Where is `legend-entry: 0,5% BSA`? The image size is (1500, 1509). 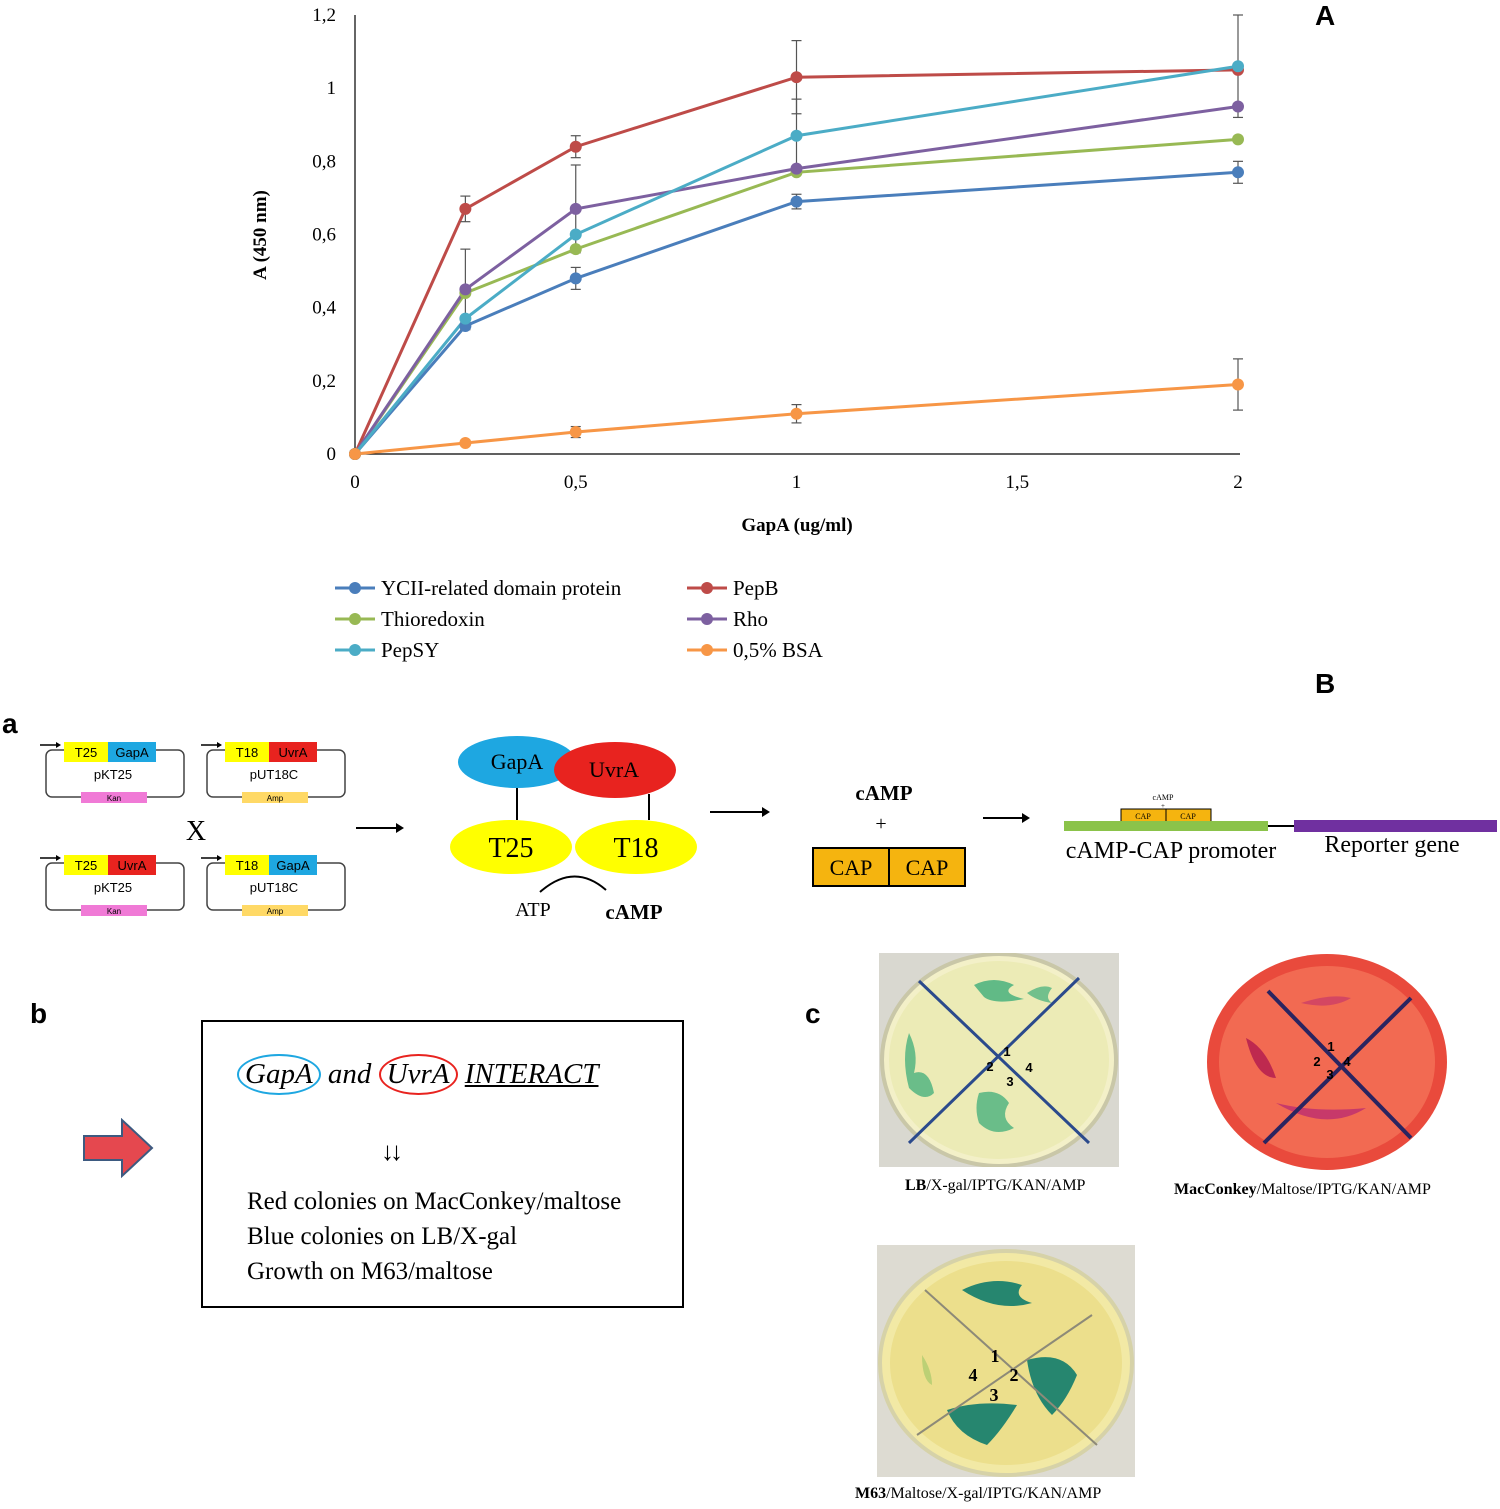 legend-entry: 0,5% BSA is located at coordinates (755, 650).